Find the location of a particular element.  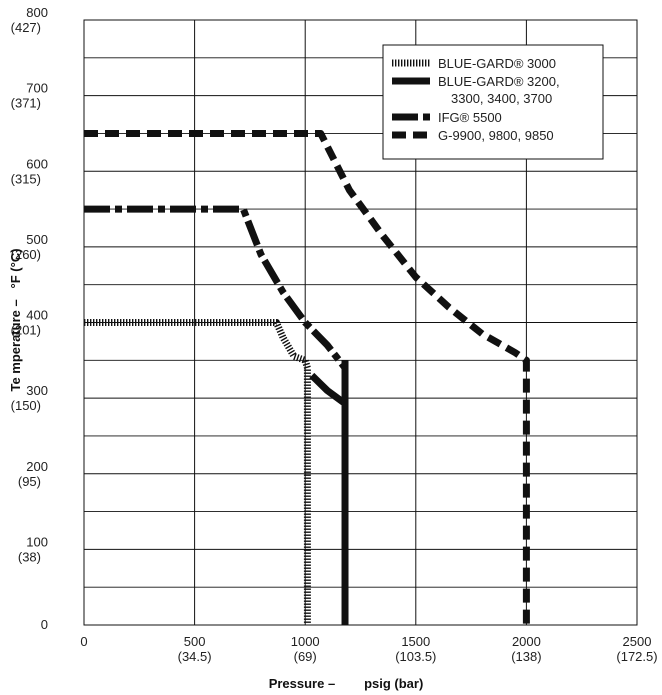

y-tick-sublabel: (315) is located at coordinates (26, 178).